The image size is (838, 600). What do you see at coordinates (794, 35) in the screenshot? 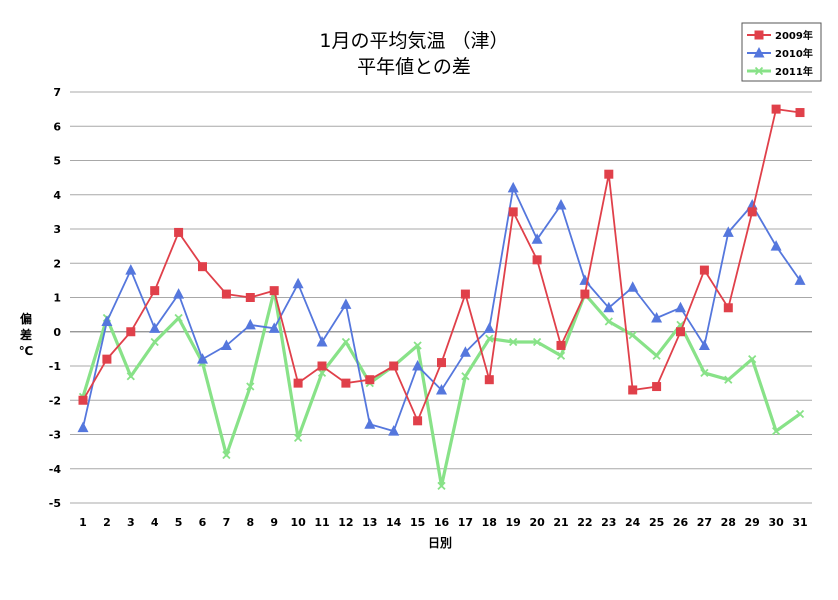
I see `legend-label: 2009年` at bounding box center [794, 35].